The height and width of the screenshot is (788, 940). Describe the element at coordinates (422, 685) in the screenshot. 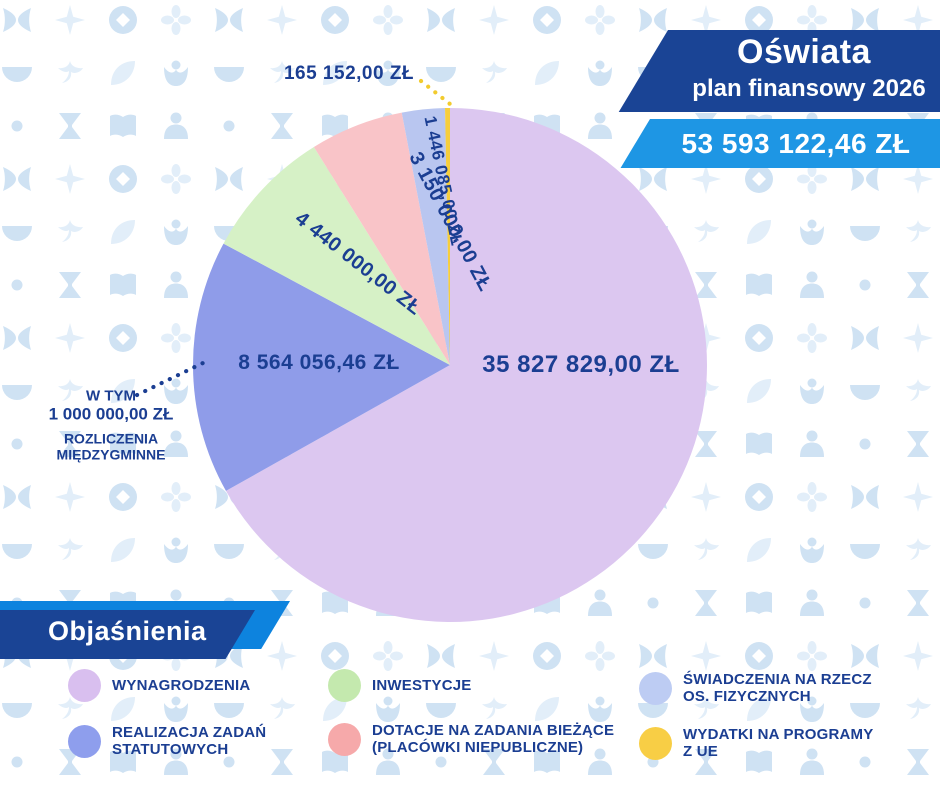

I see `legend-item-label: INWESTYCJE` at that location.